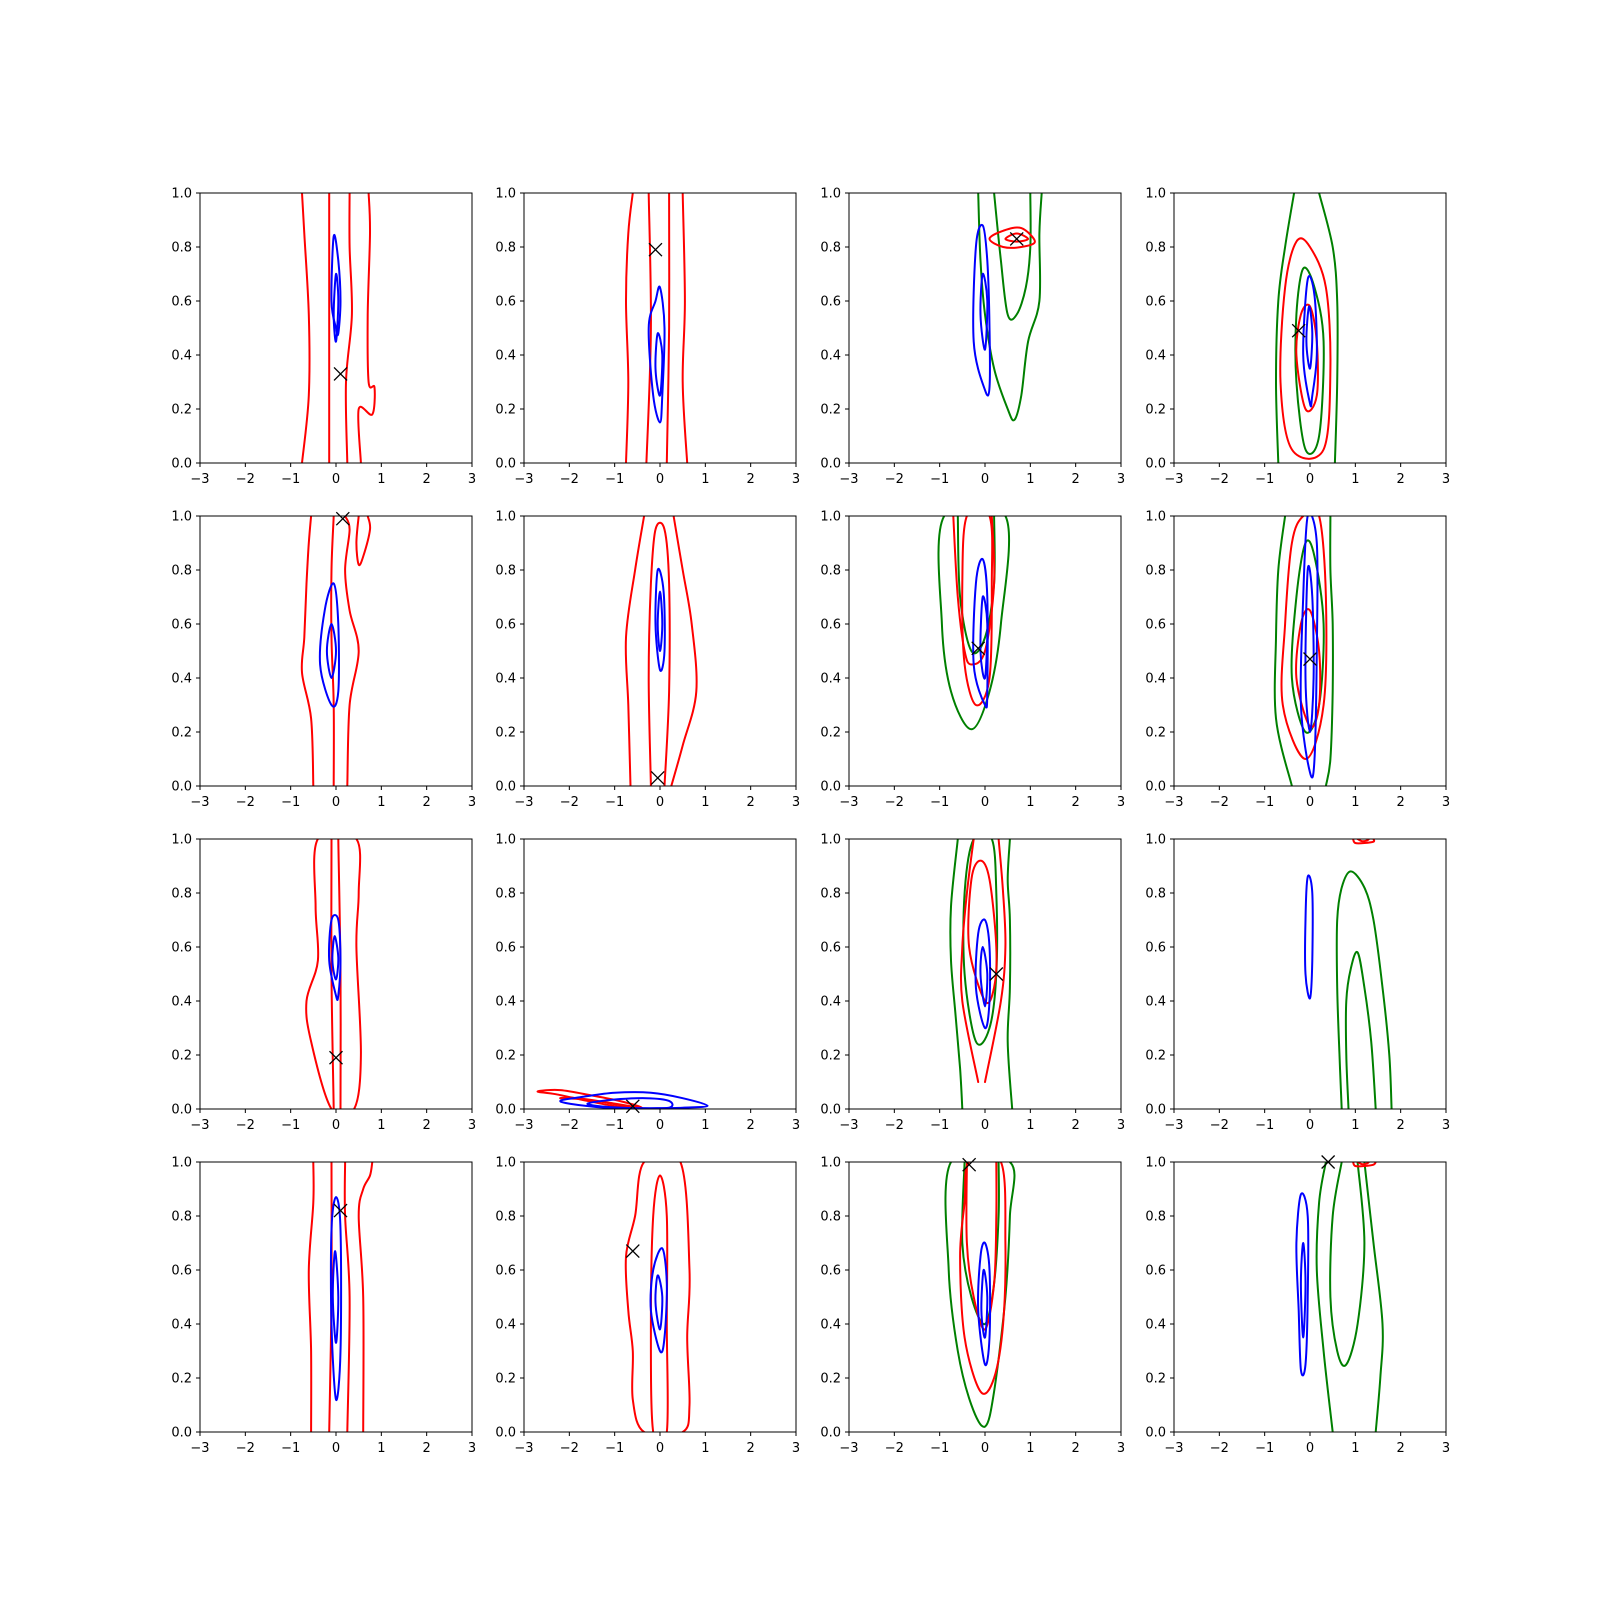  Describe the element at coordinates (323, 660) in the screenshot. I see `subplot-2-1: −3 −2 −1 0 1 2 3 0.0 0.2 0.4 0.6 0.8 1.0` at that location.